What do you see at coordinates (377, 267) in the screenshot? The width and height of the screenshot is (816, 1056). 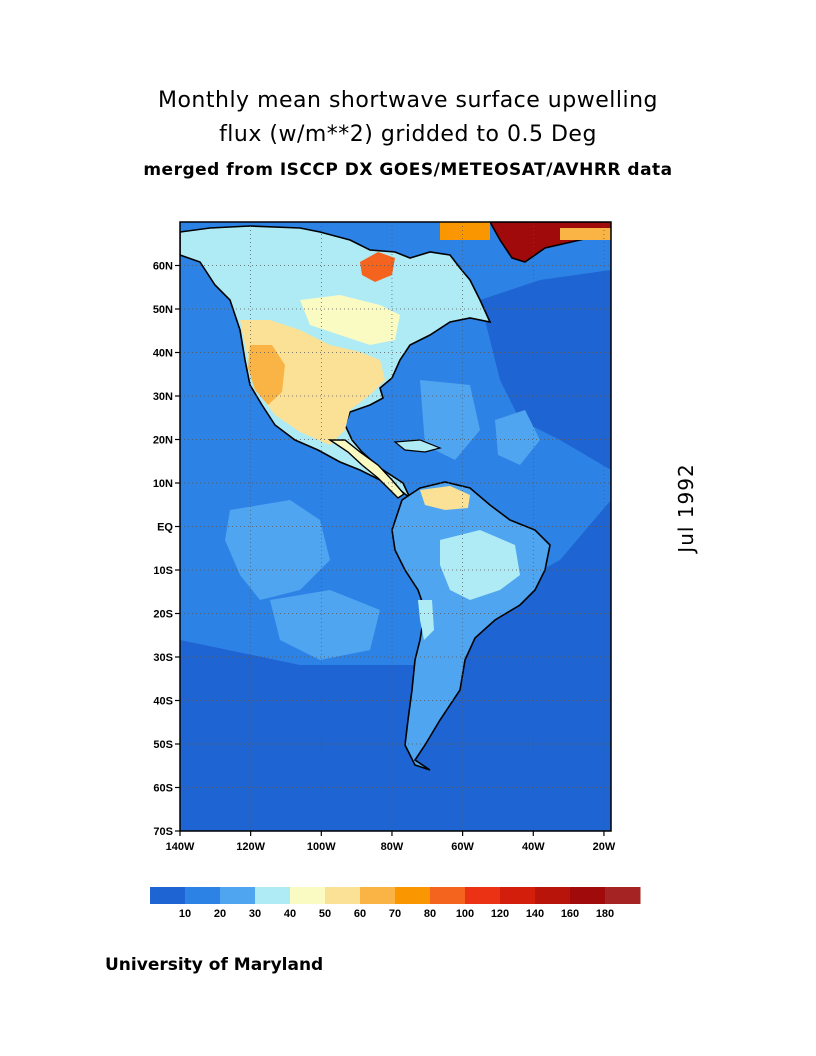 I see `hudson-warm-region` at bounding box center [377, 267].